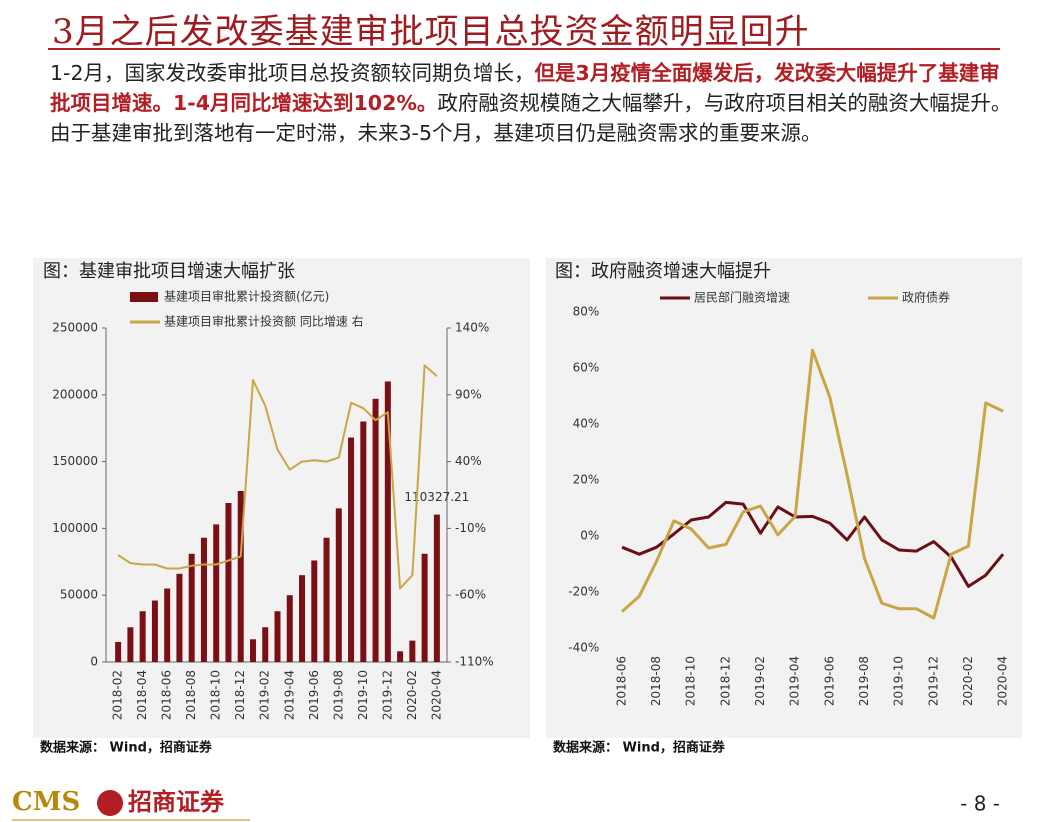 The width and height of the screenshot is (1038, 822). Describe the element at coordinates (75, 394) in the screenshot. I see `y-tick-label: 200000` at that location.